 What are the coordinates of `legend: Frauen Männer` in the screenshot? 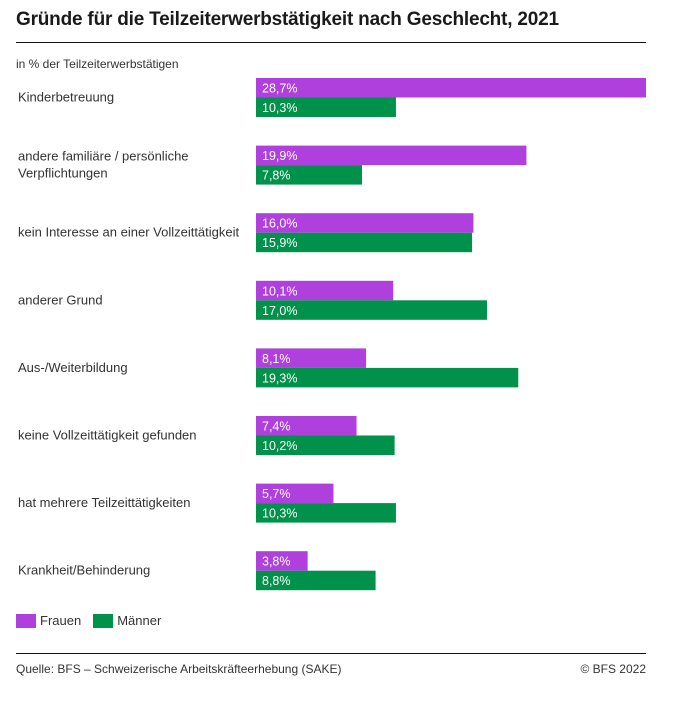 It's located at (94, 620).